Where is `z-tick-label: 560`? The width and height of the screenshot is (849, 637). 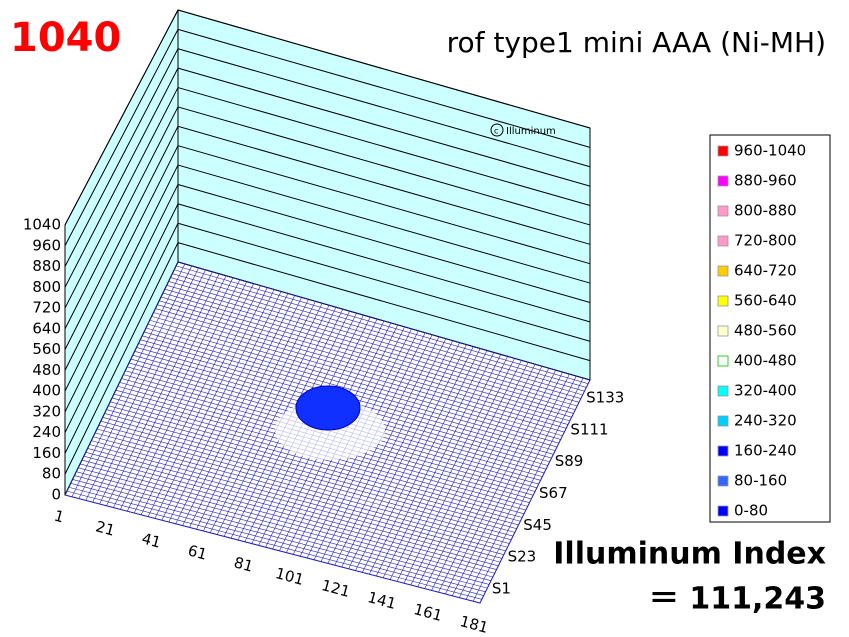
z-tick-label: 560 is located at coordinates (46, 349).